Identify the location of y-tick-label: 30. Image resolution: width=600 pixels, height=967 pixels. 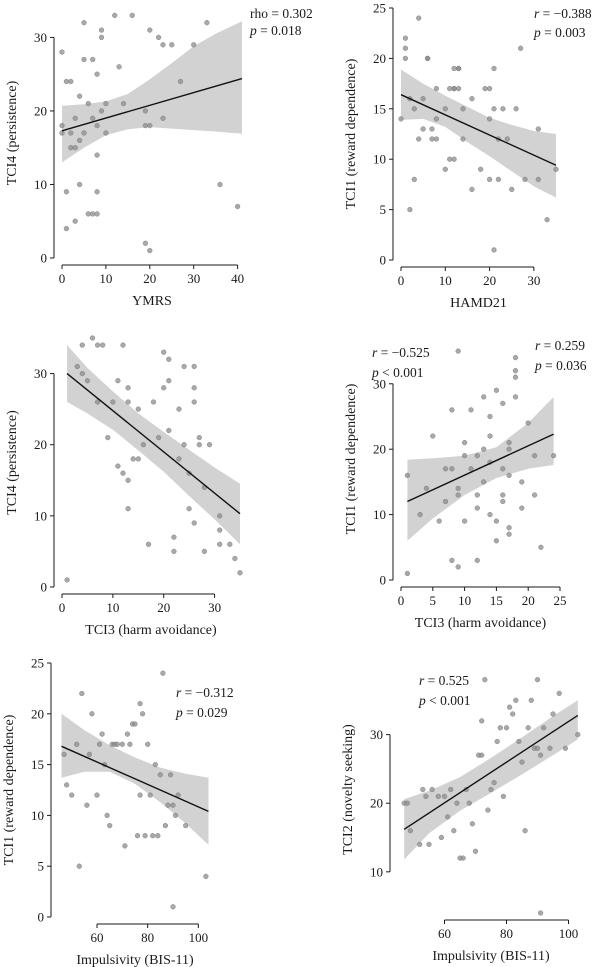
(40, 373).